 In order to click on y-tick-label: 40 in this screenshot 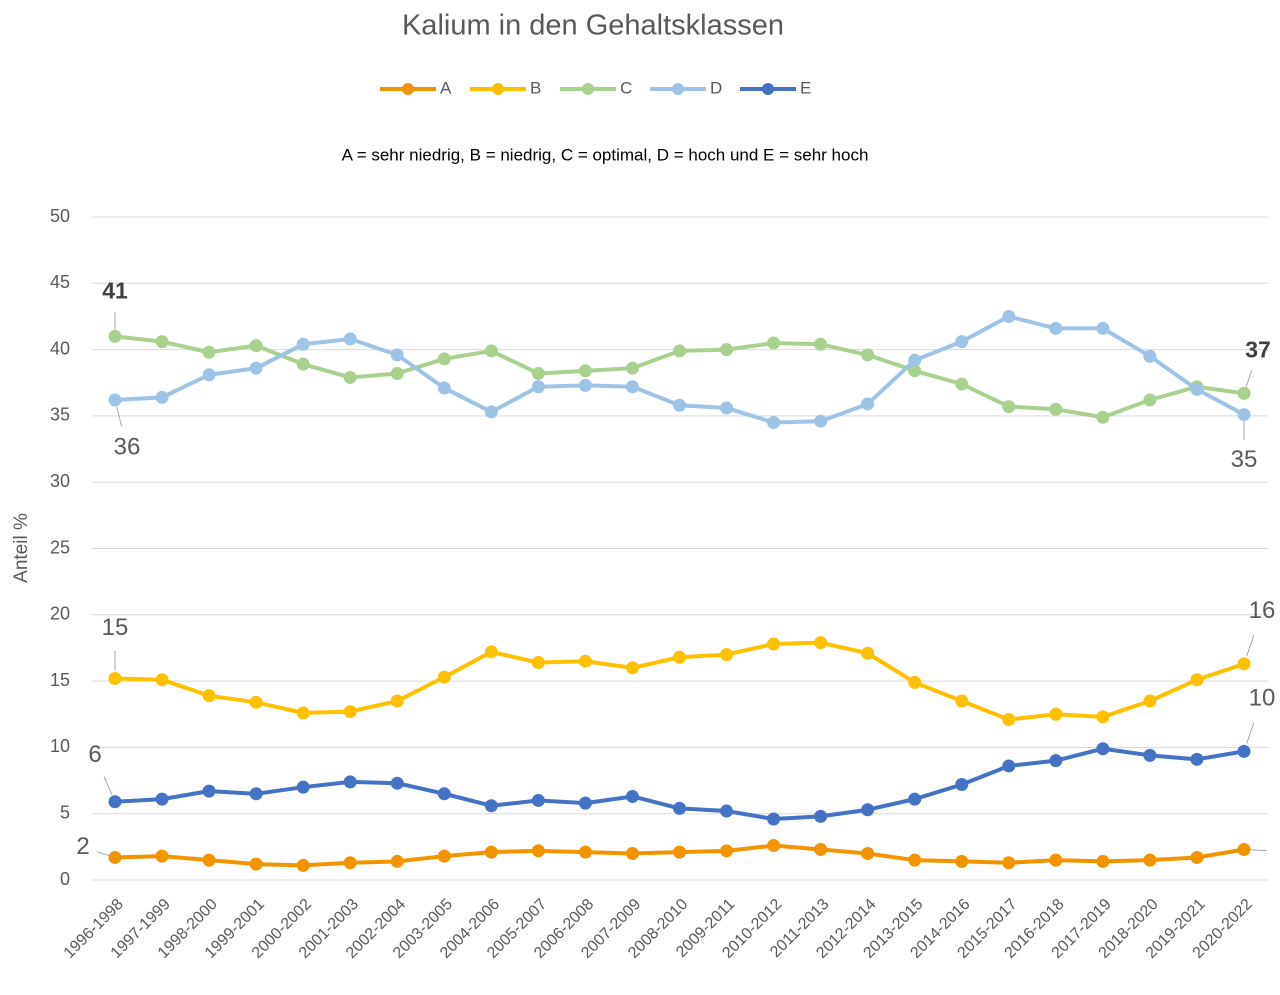, I will do `click(60, 348)`.